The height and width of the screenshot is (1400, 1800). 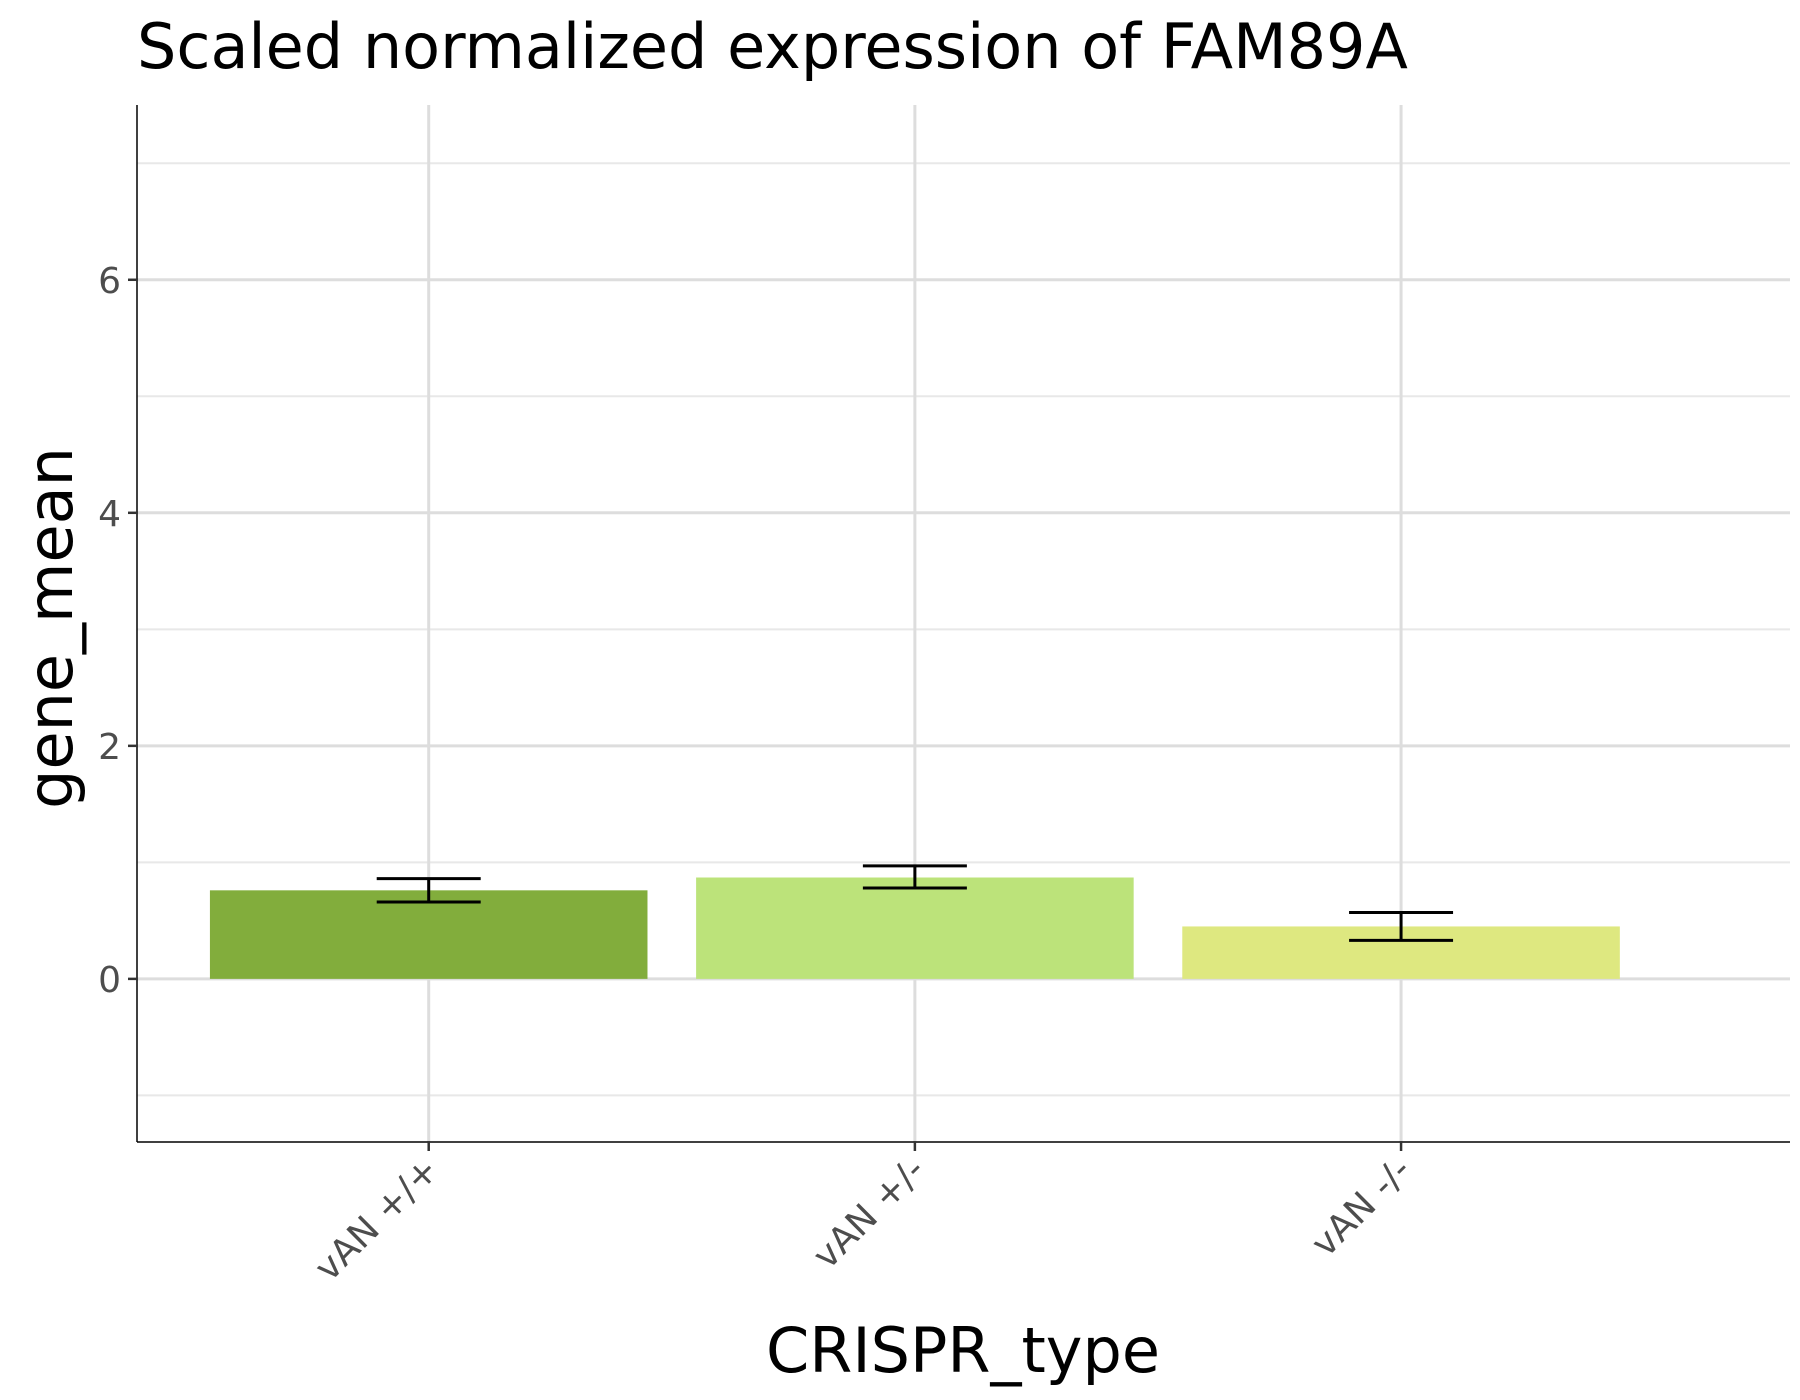 I want to click on y-tick-label: 2, so click(x=109, y=747).